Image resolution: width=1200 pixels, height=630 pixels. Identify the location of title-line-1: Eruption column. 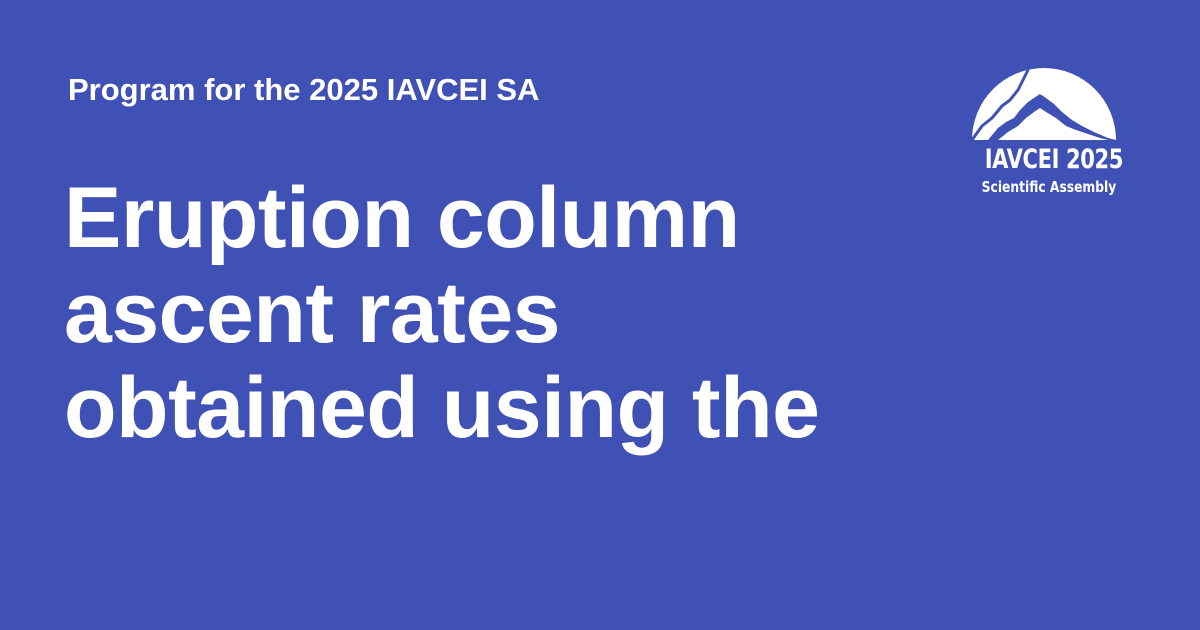
(402, 218).